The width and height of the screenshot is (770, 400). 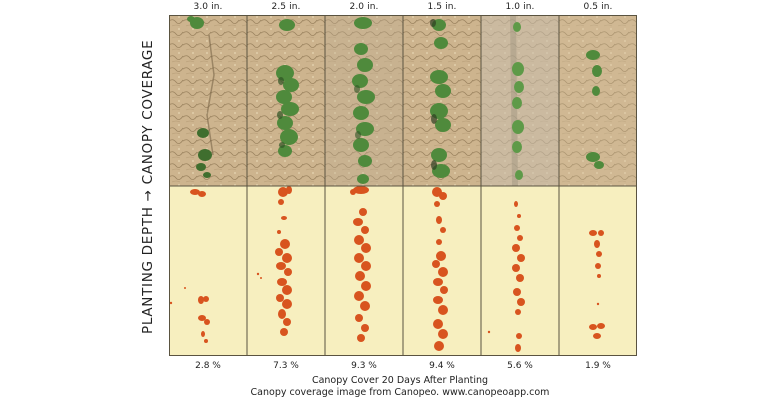 What do you see at coordinates (208, 7) in the screenshot?
I see `depth-label-3-0: 3.0 in.` at bounding box center [208, 7].